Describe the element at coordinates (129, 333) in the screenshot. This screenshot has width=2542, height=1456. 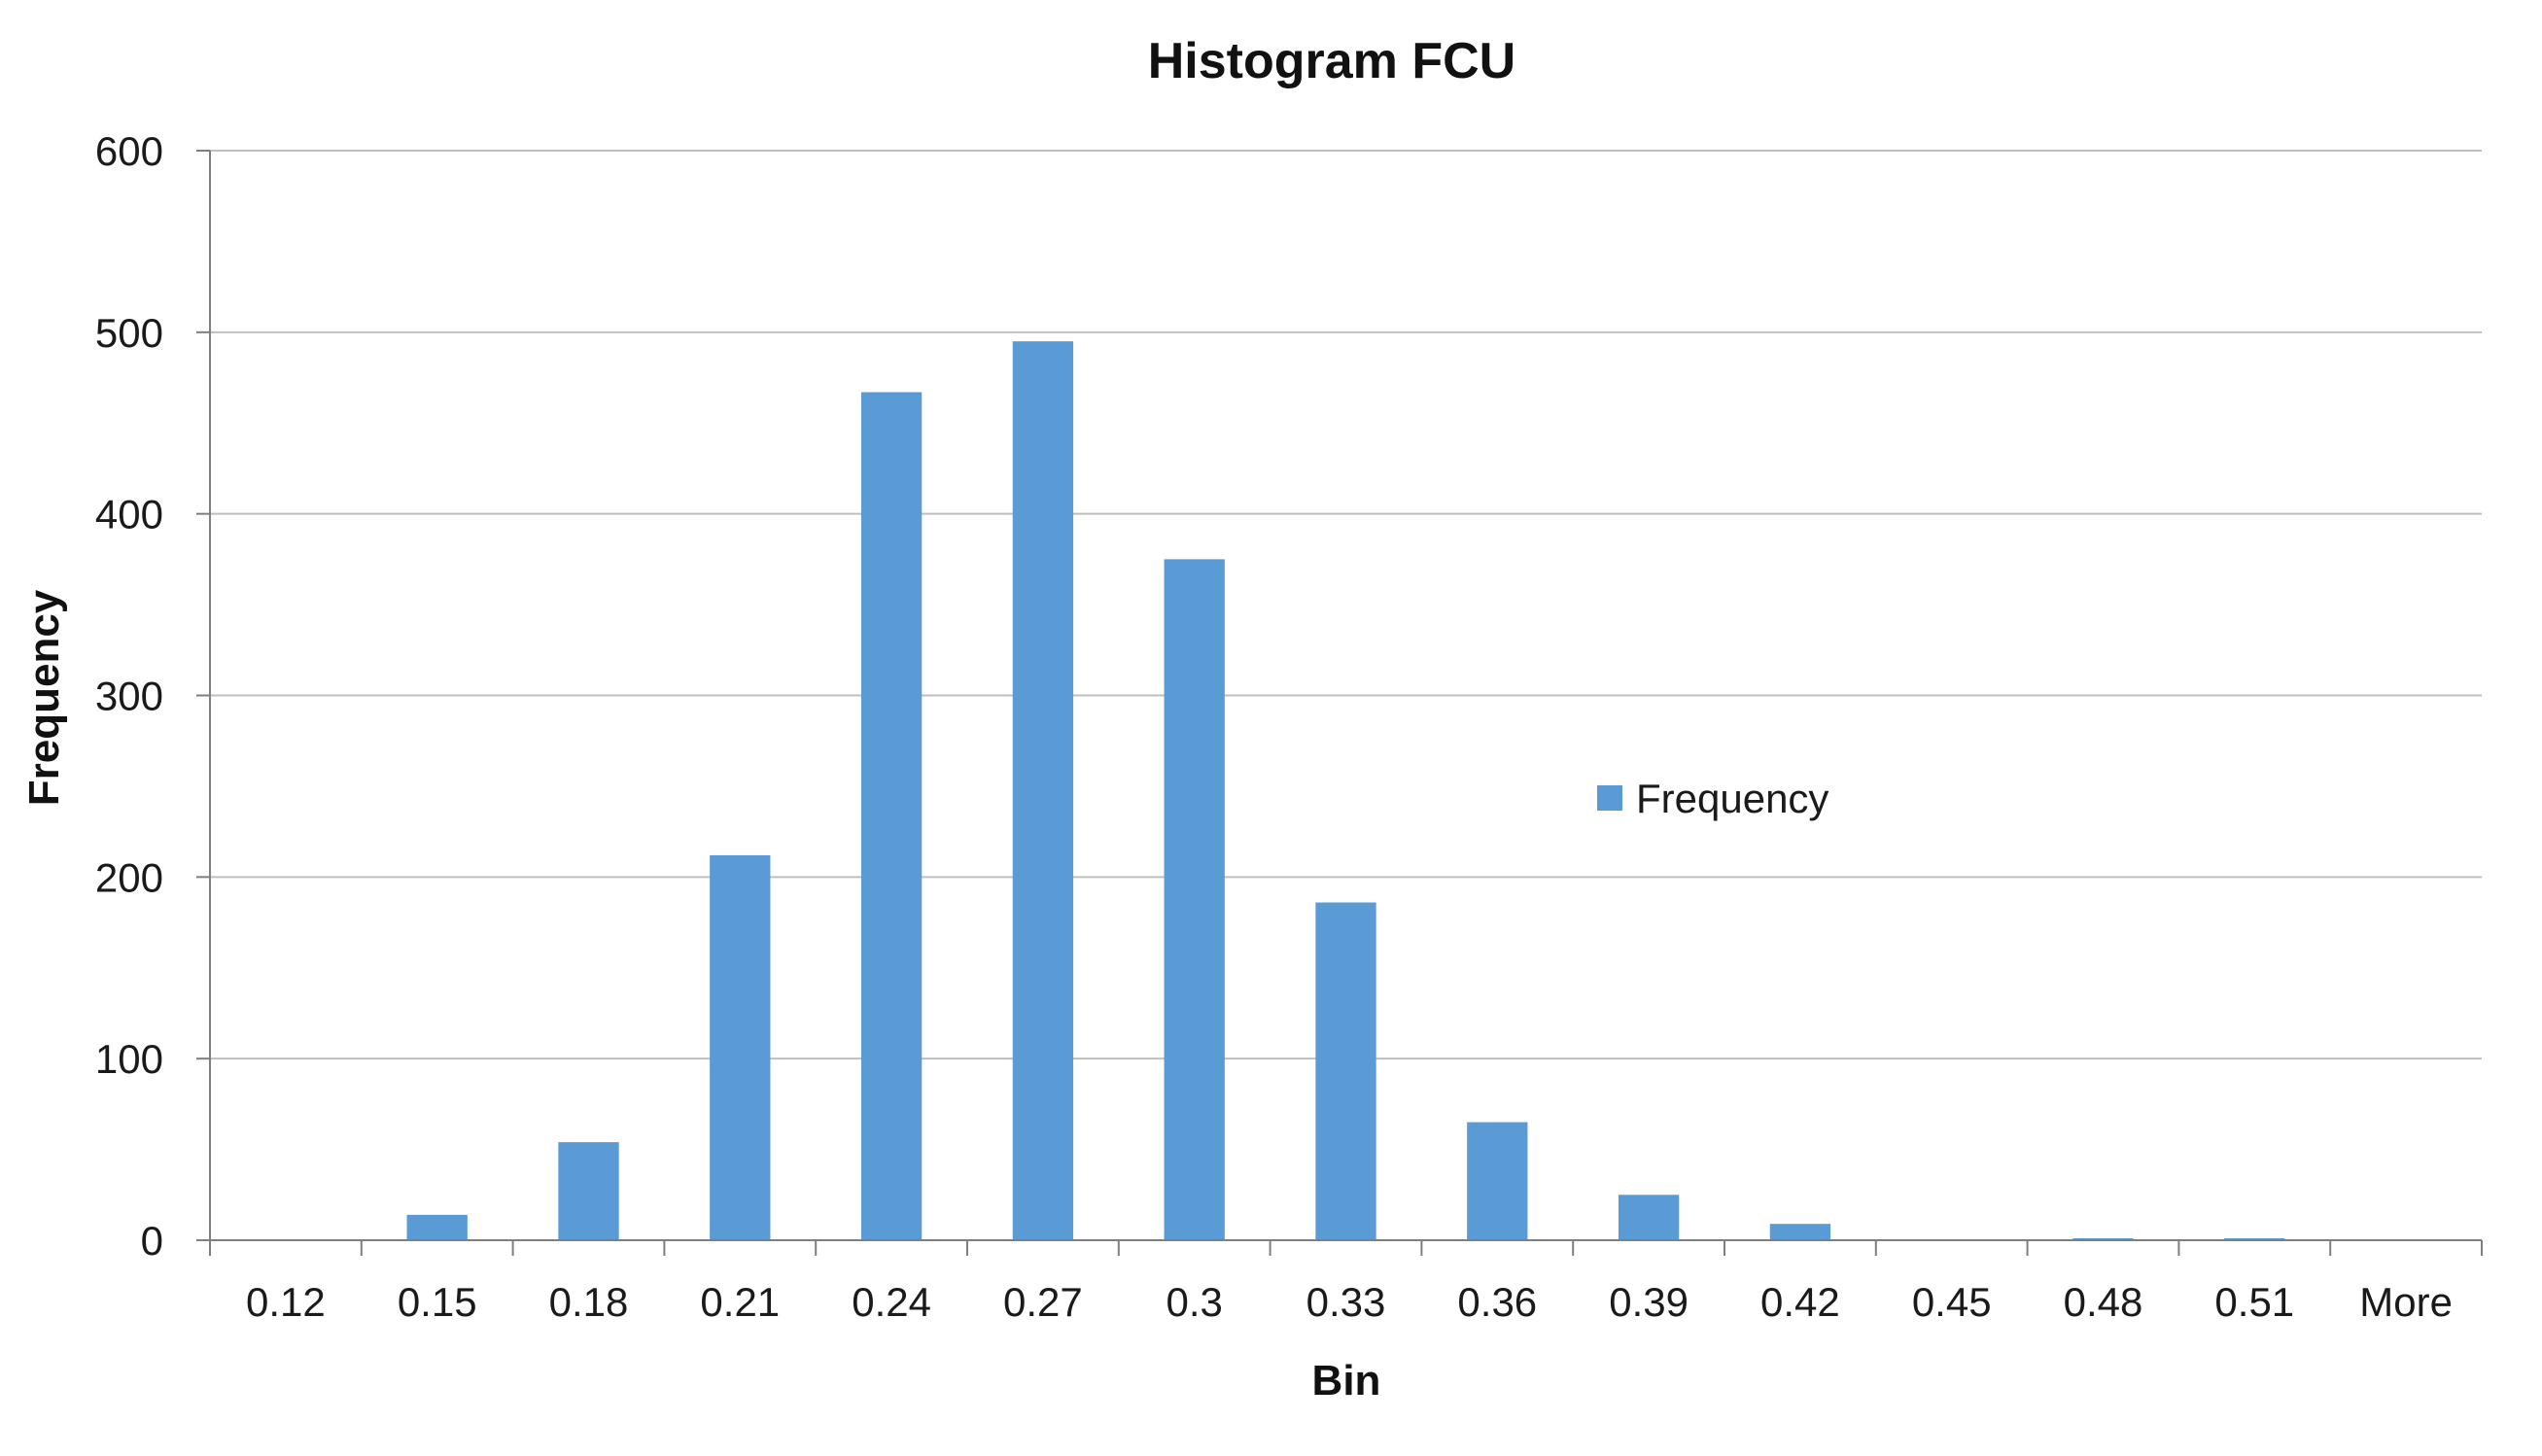
I see `y-tick-label-500: 500` at that location.